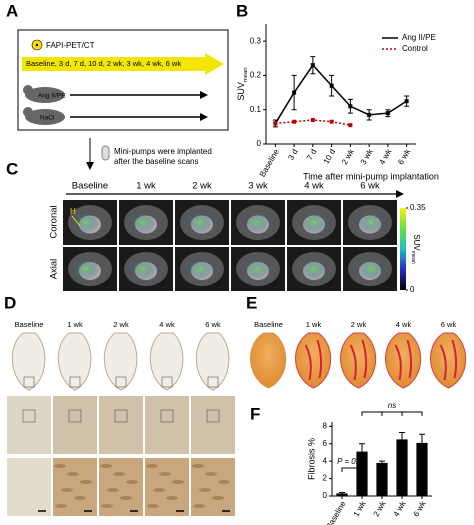 The height and width of the screenshot is (525, 474). I want to click on timepoint-label: 6 wk, so click(213, 324).